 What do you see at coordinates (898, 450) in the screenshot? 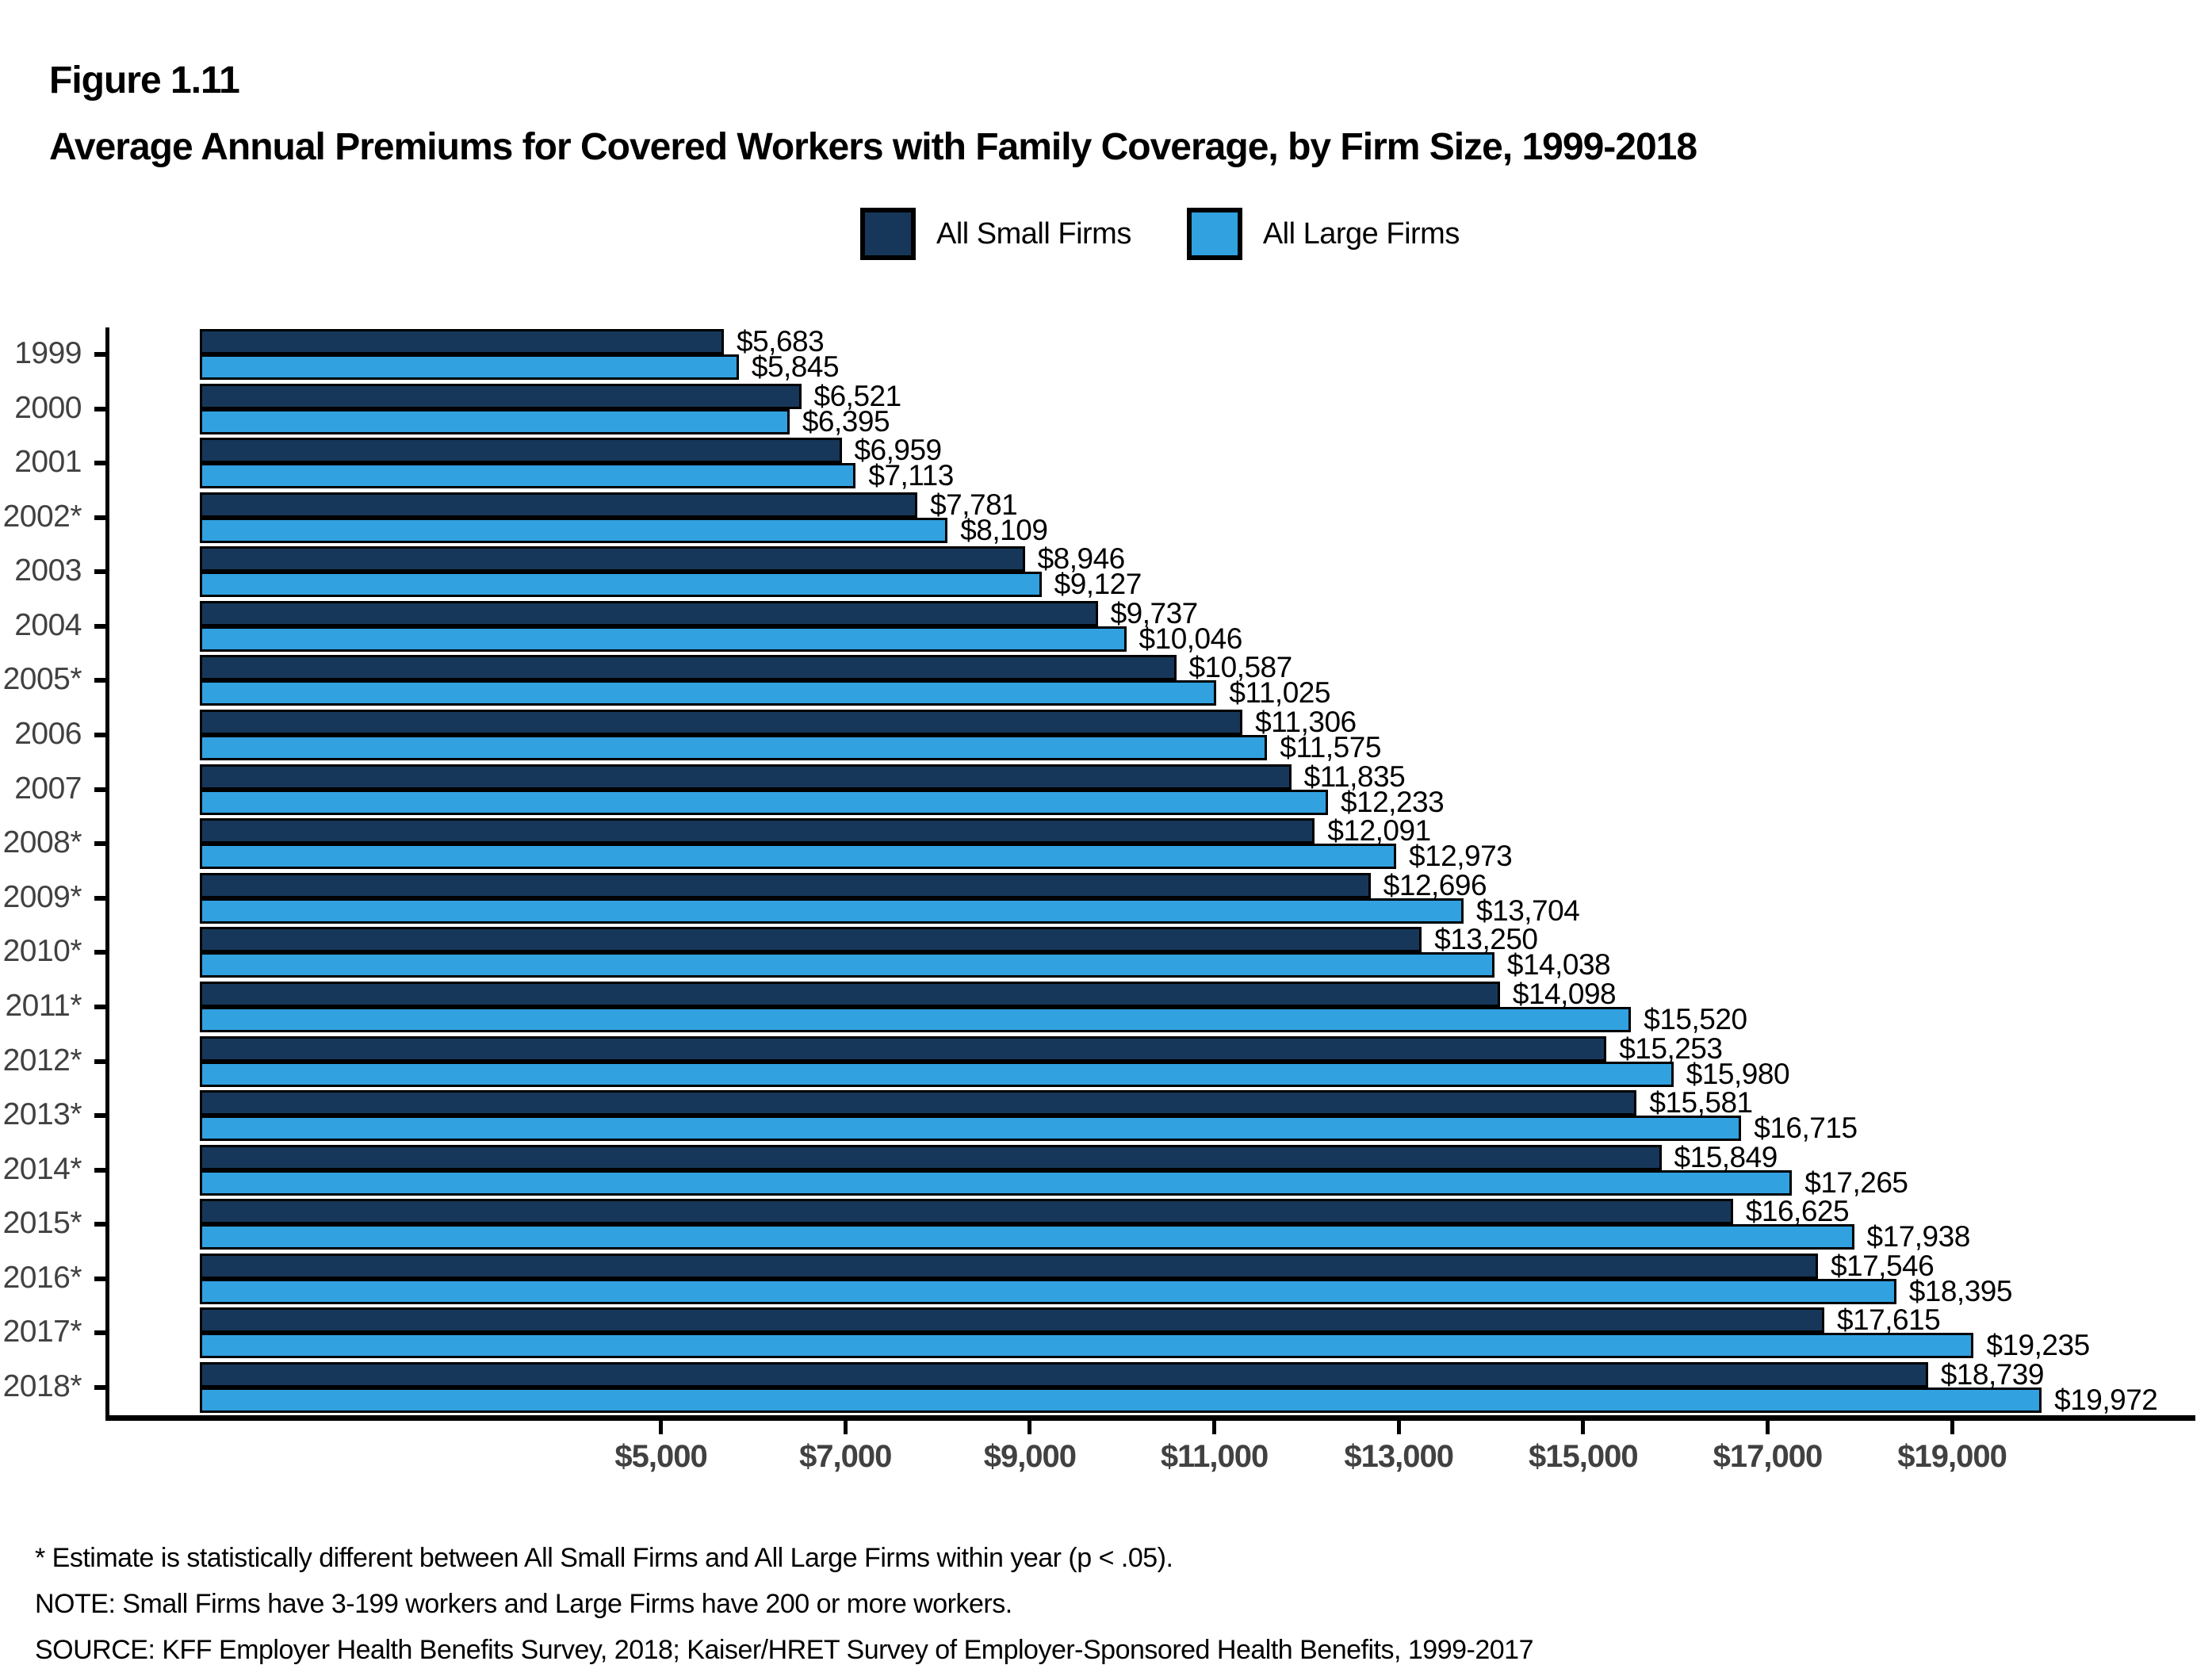
I see `bar-value-label: $6,959` at bounding box center [898, 450].